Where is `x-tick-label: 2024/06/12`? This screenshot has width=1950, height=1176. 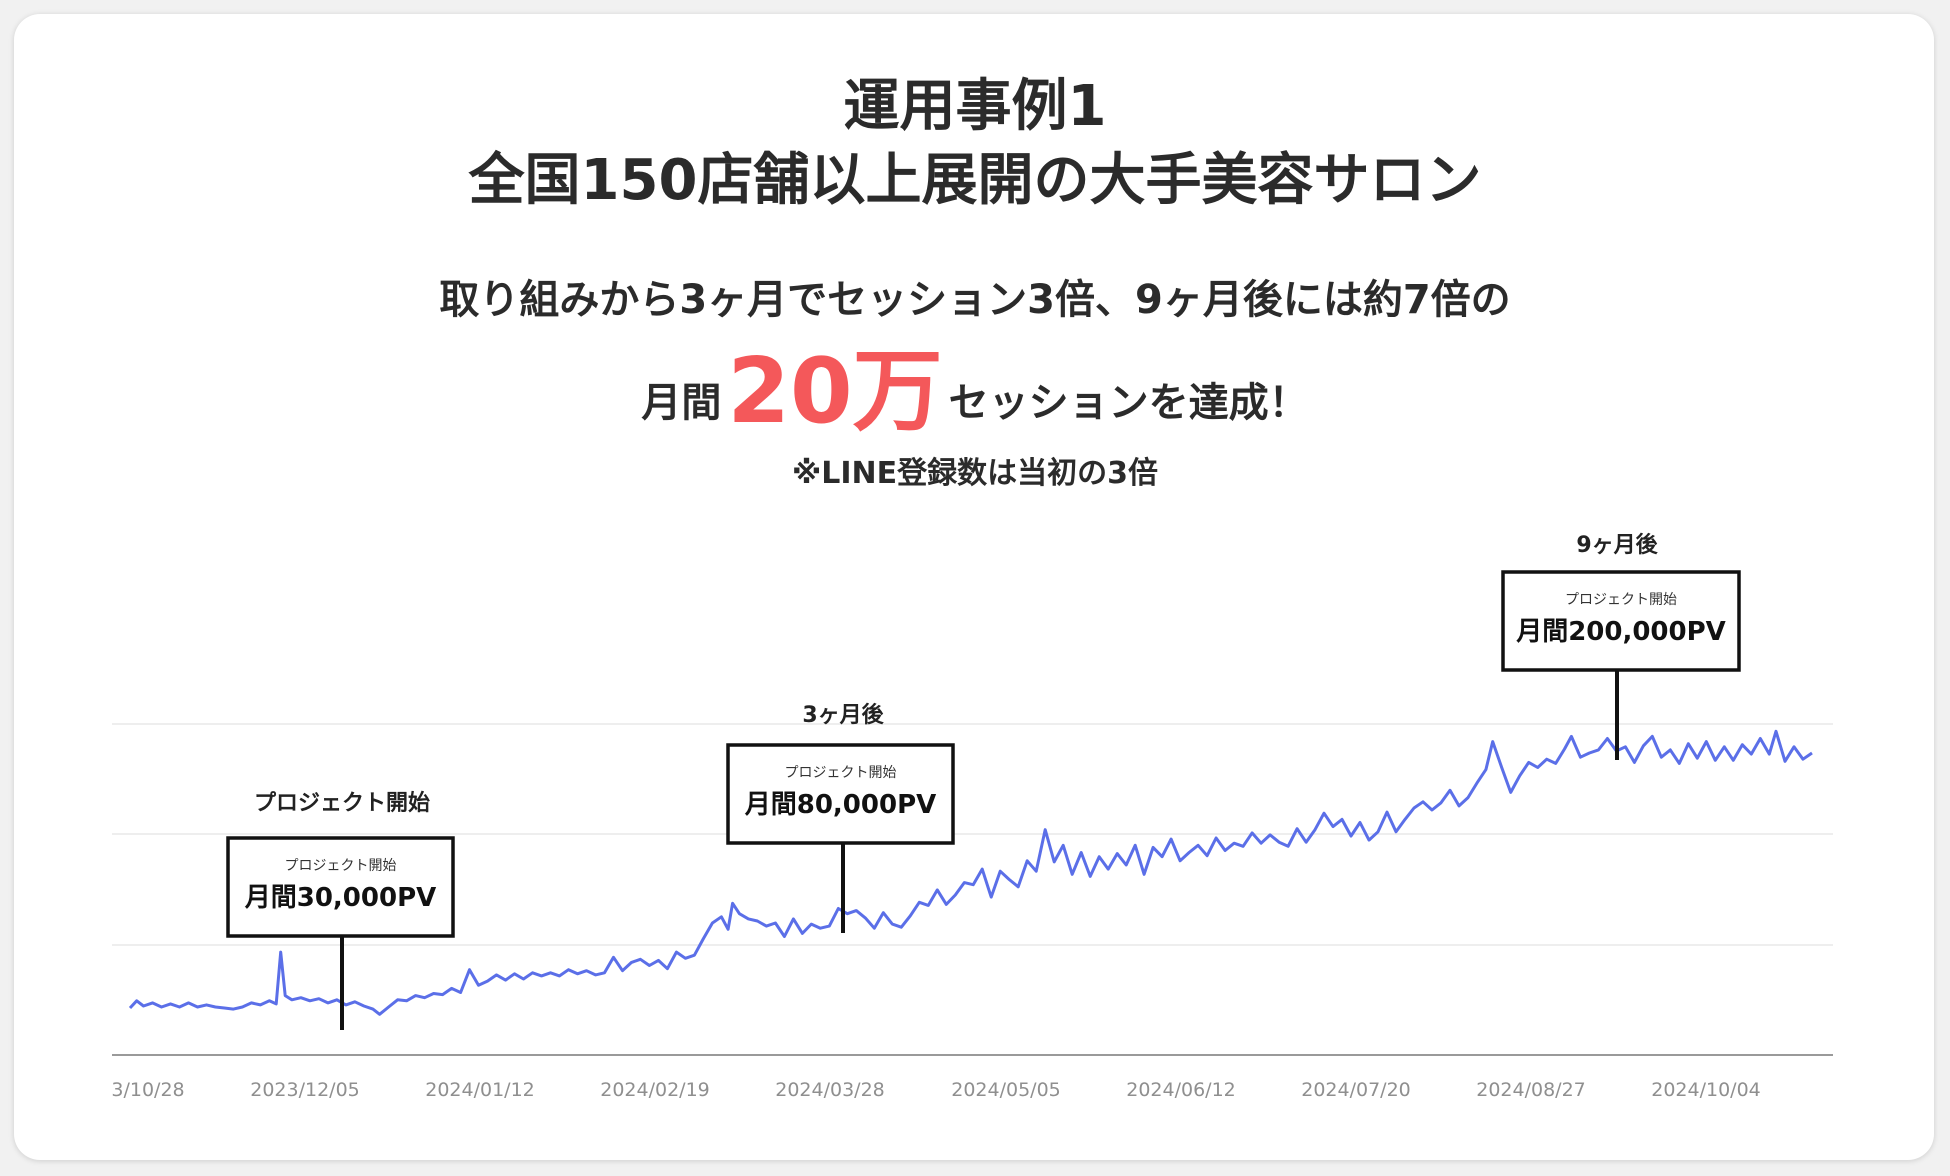
x-tick-label: 2024/06/12 is located at coordinates (1181, 1090).